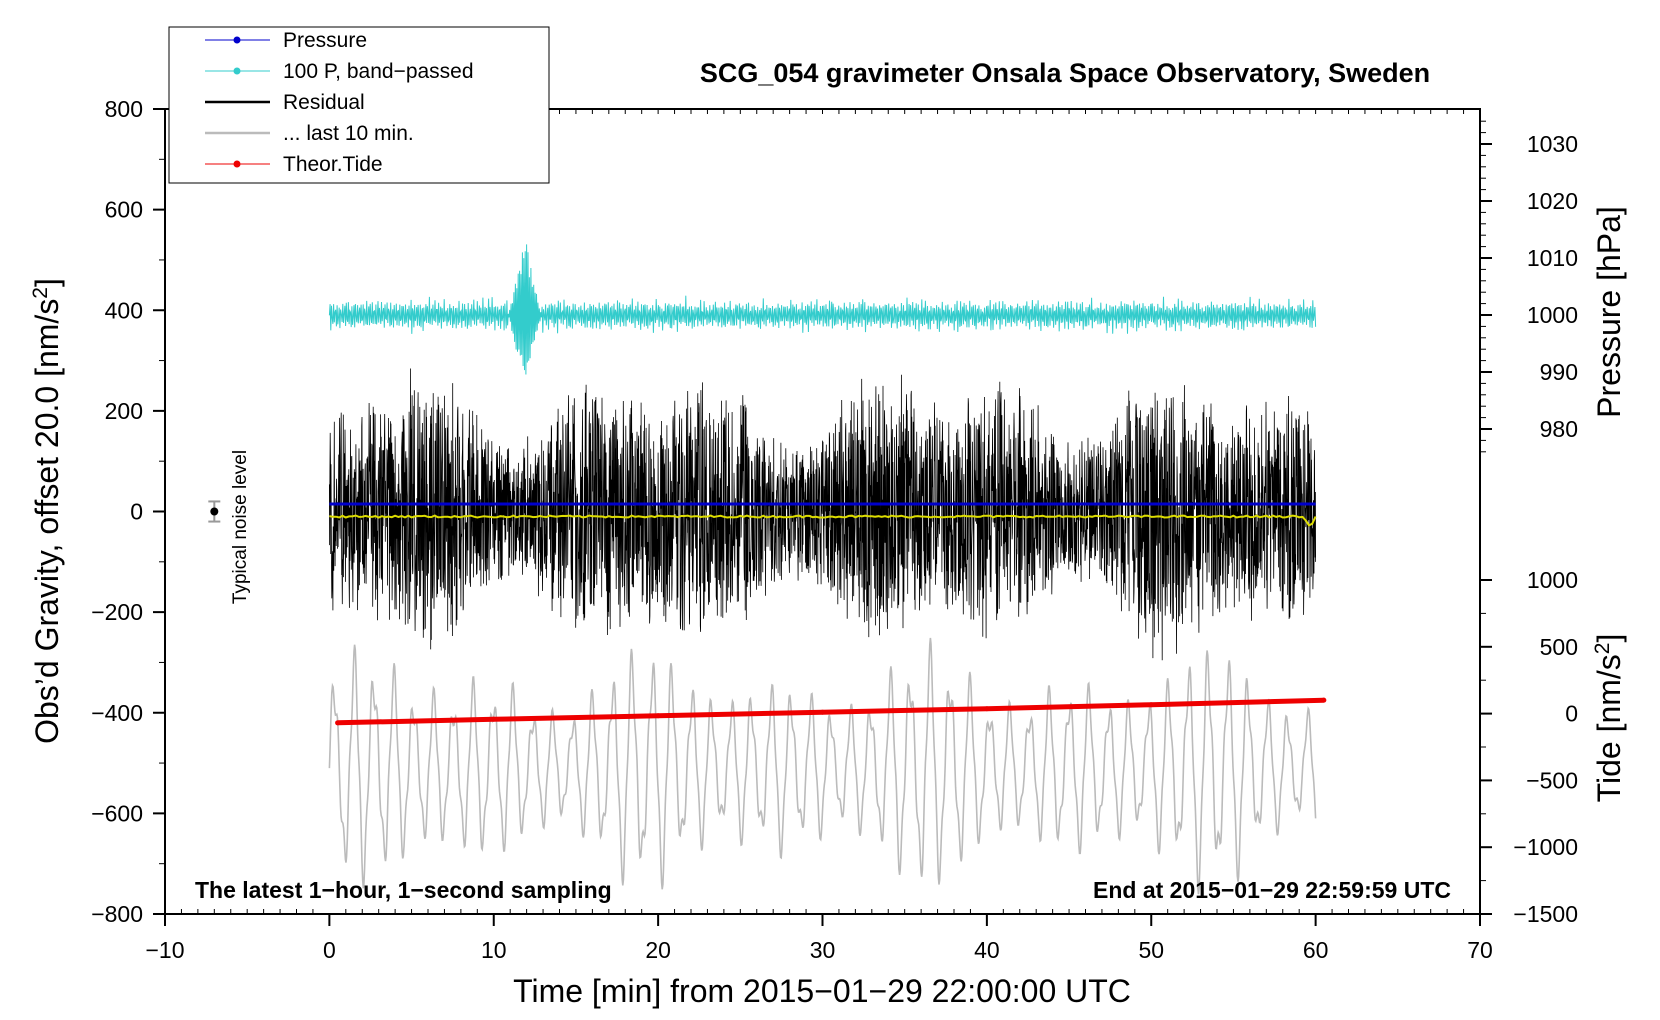 This screenshot has width=1660, height=1020. I want to click on noise-point, so click(214, 511).